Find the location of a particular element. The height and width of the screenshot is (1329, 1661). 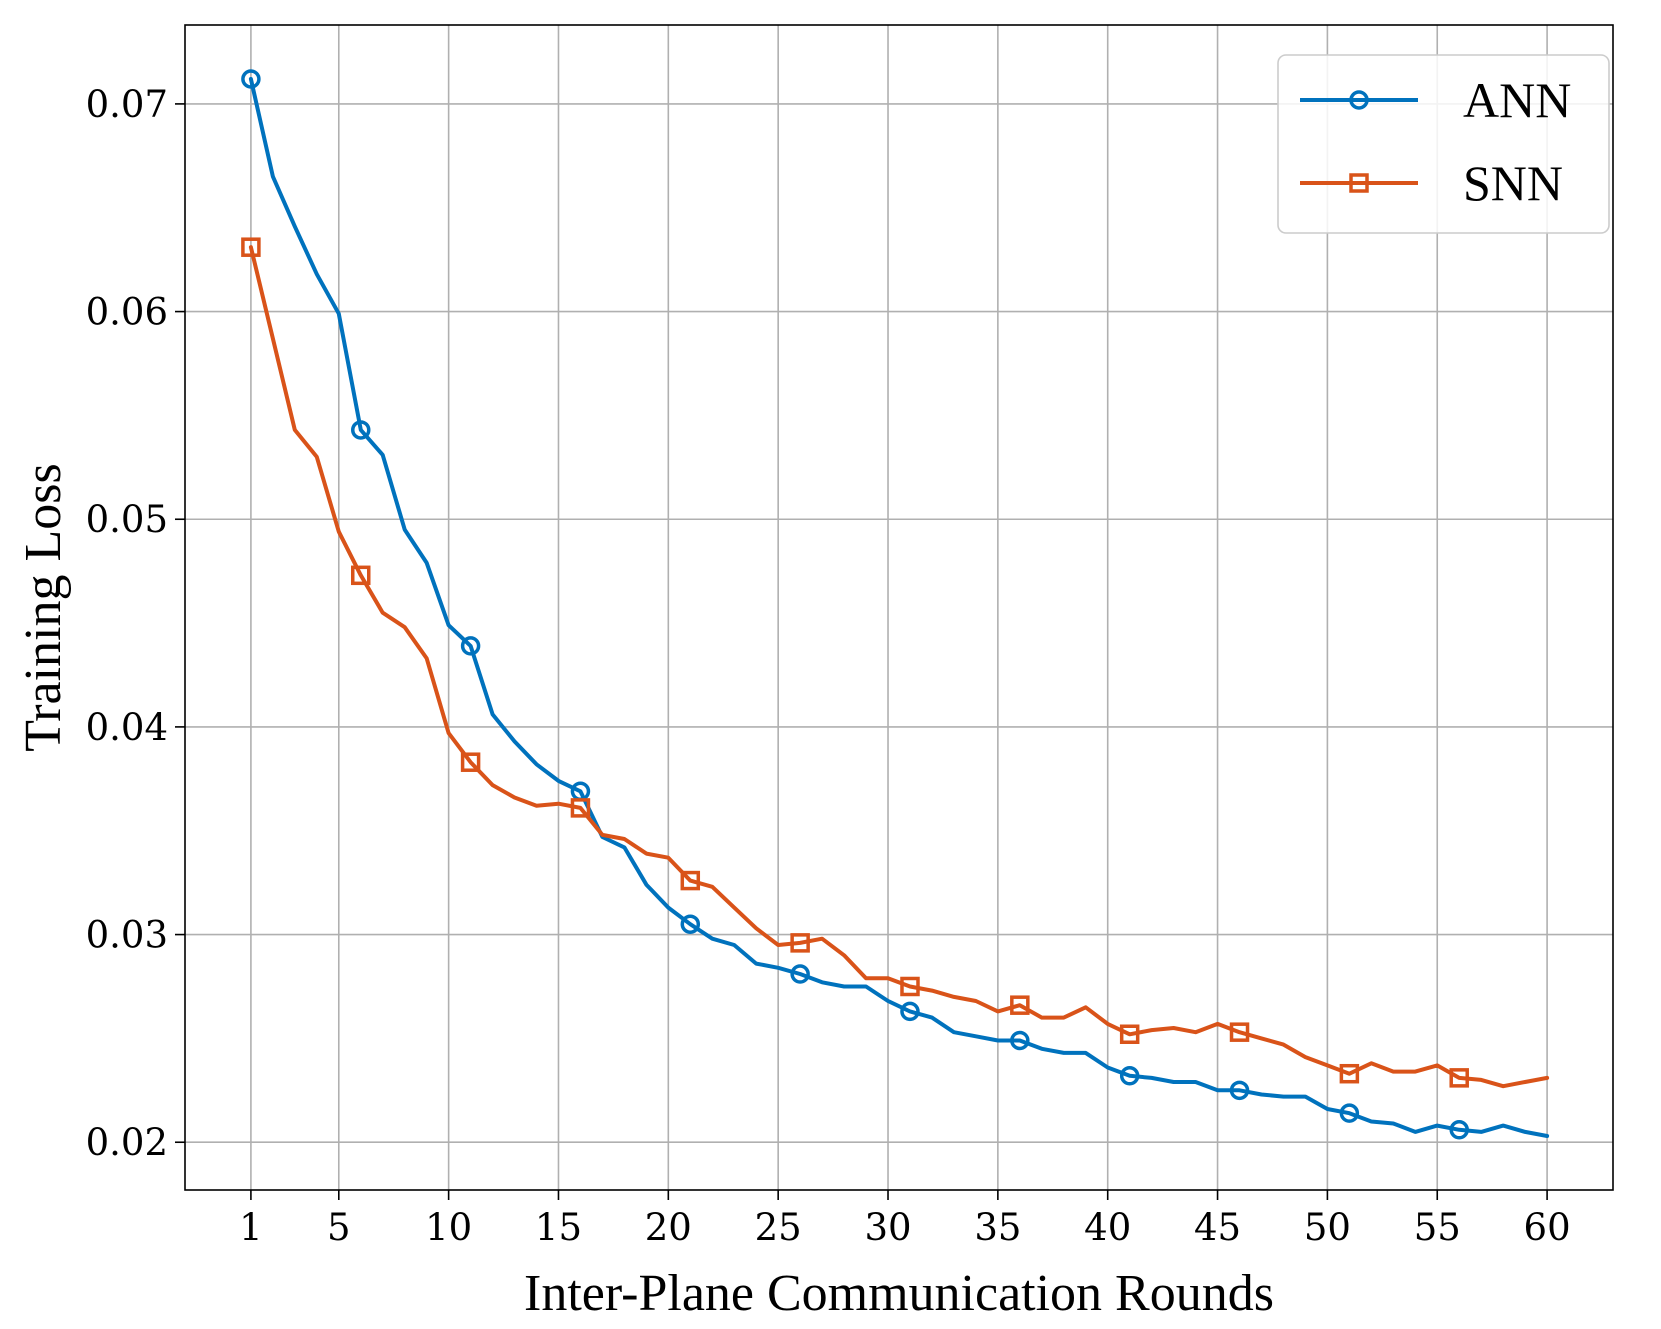

x-tick-label: 20 is located at coordinates (668, 1227).